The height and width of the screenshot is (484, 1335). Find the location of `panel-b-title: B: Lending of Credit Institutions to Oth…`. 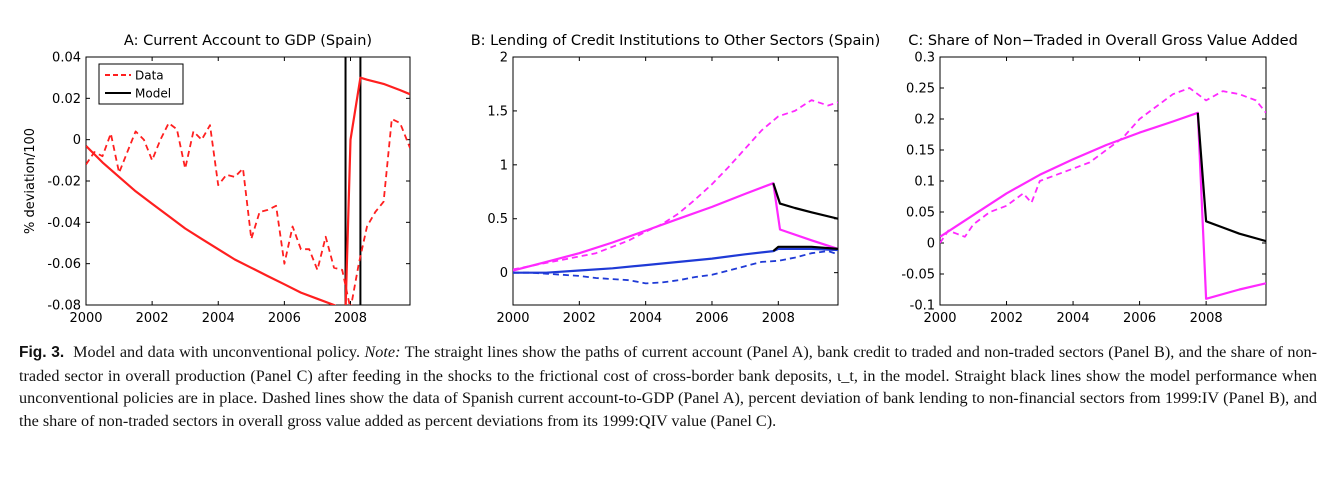

panel-b-title: B: Lending of Credit Institutions to Oth… is located at coordinates (676, 41).